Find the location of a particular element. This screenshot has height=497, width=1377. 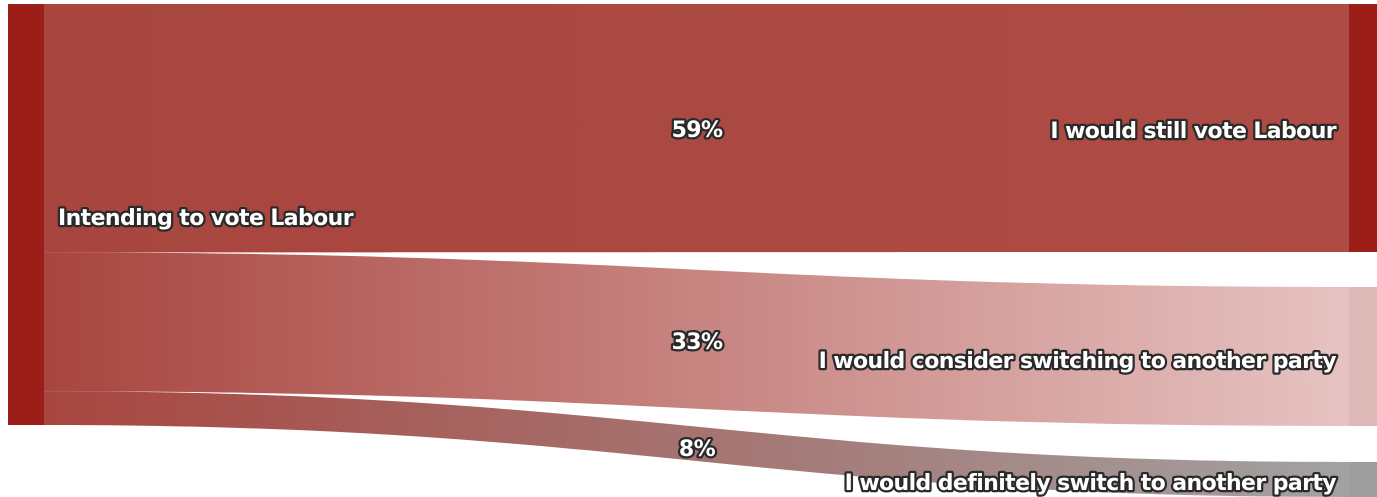

target-label-still-vote-labour: I would still vote Labour is located at coordinates (1193, 131).